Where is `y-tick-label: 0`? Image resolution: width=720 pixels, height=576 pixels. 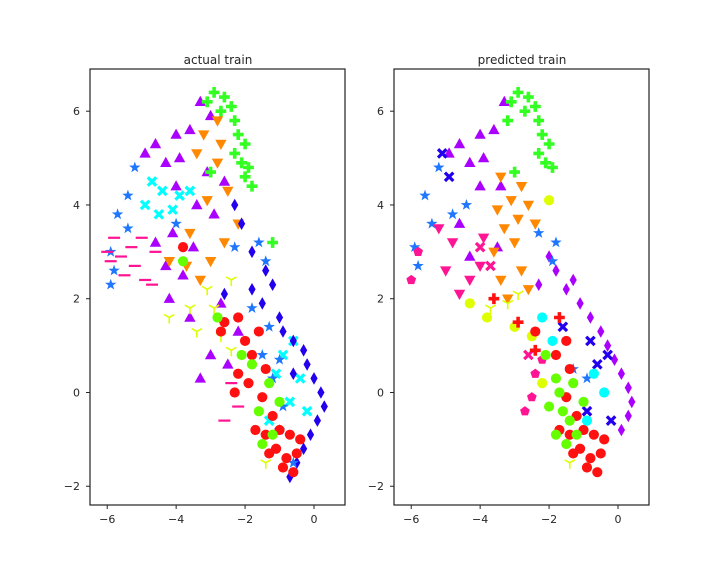
y-tick-label: 0 is located at coordinates (380, 392).